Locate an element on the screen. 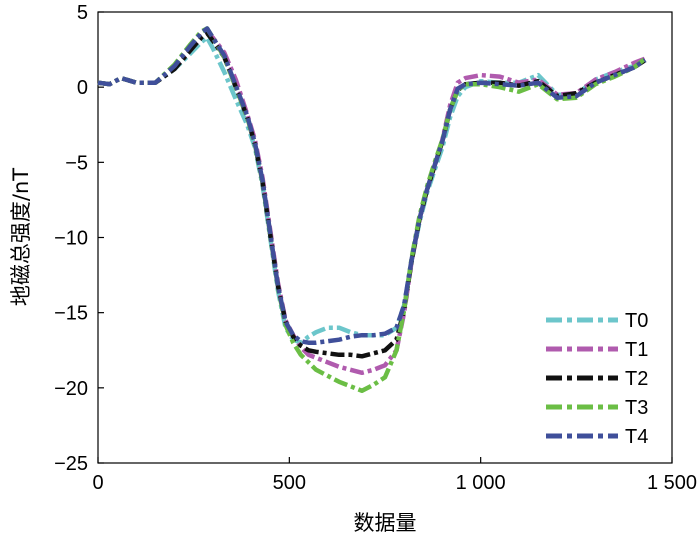 The height and width of the screenshot is (543, 700). legend: T0 T1 T2 T3 T4 is located at coordinates (597, 379).